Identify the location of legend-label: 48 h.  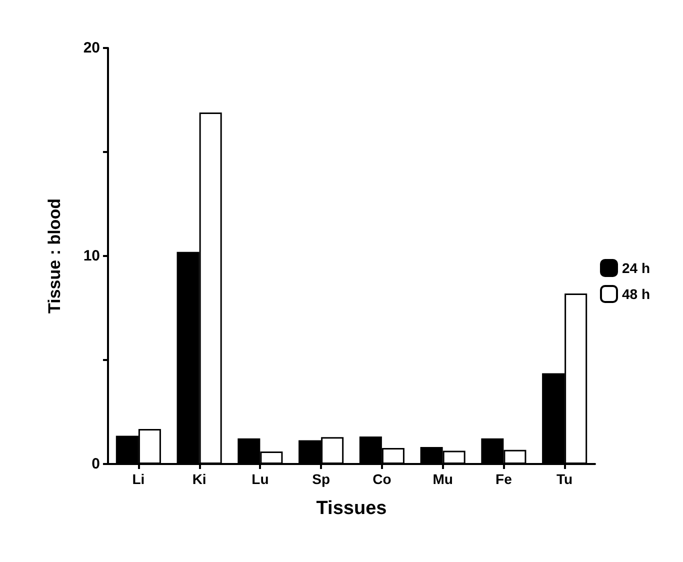
(636, 294).